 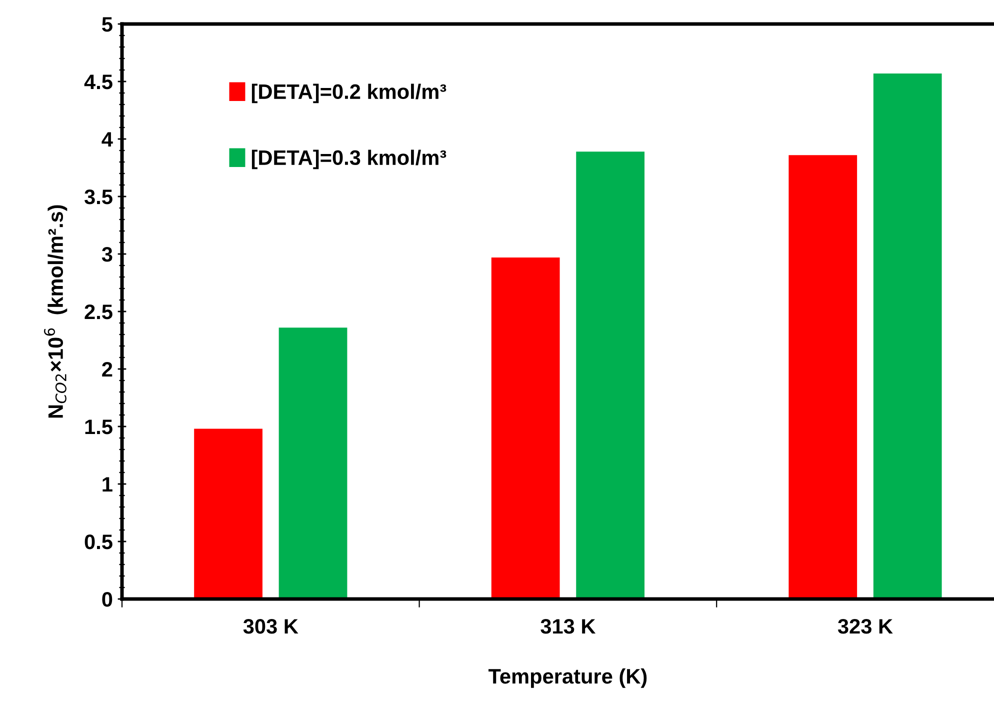 What do you see at coordinates (107, 139) in the screenshot?
I see `y-tick-label: 4` at bounding box center [107, 139].